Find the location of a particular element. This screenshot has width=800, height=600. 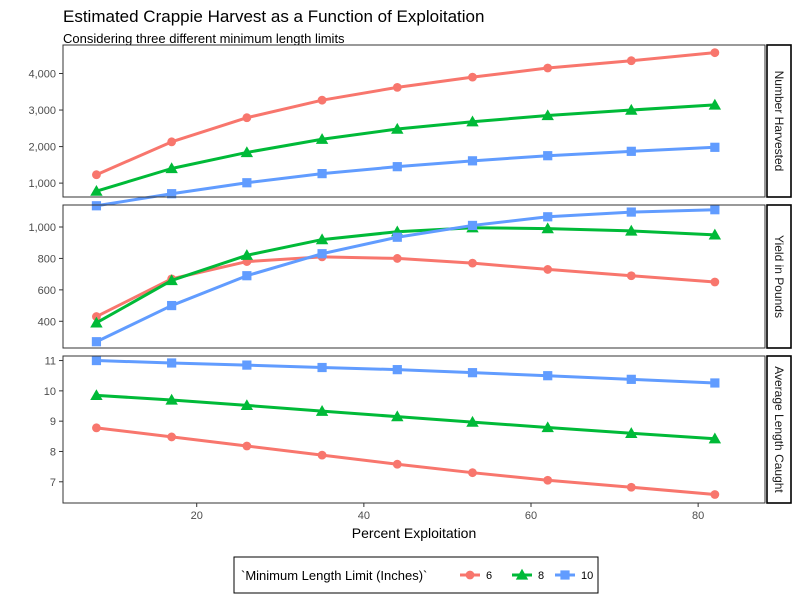

legend-box is located at coordinates (416, 575).